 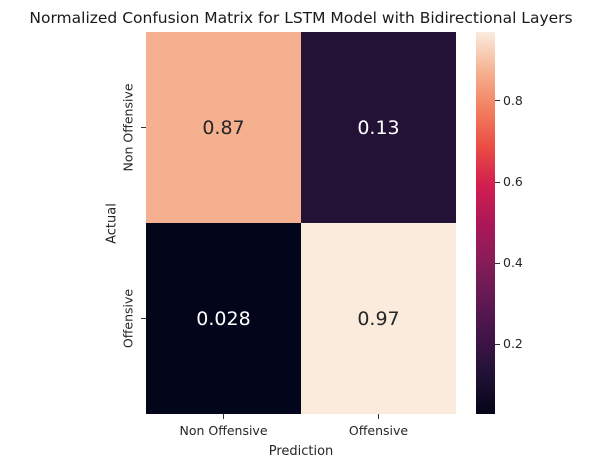 I want to click on heatmap-cell: 0.97, so click(x=378, y=318).